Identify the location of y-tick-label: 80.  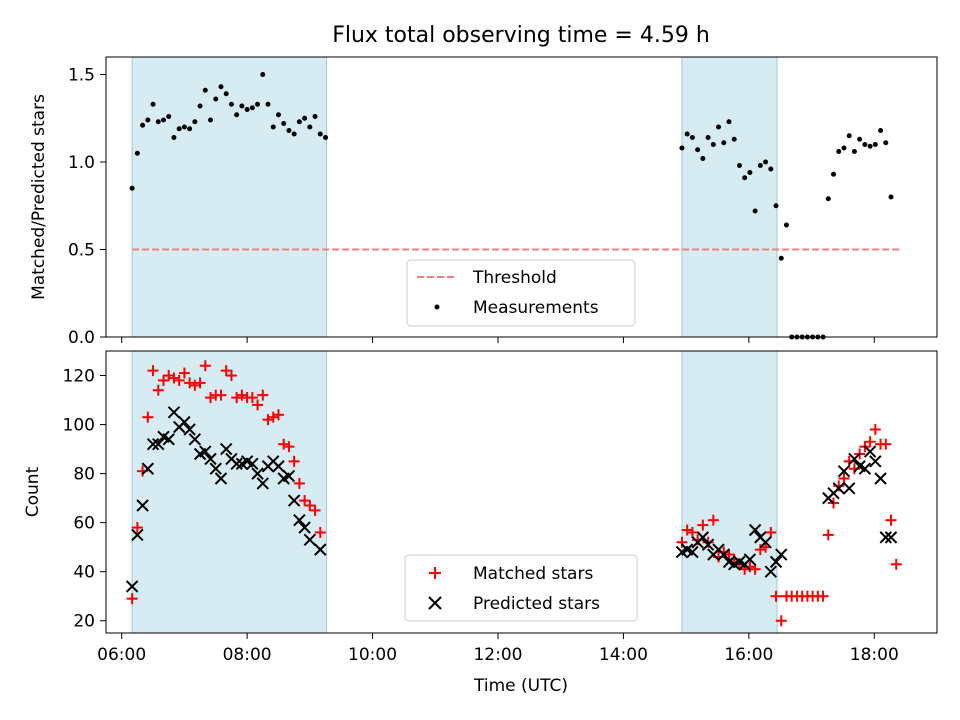
(84, 475).